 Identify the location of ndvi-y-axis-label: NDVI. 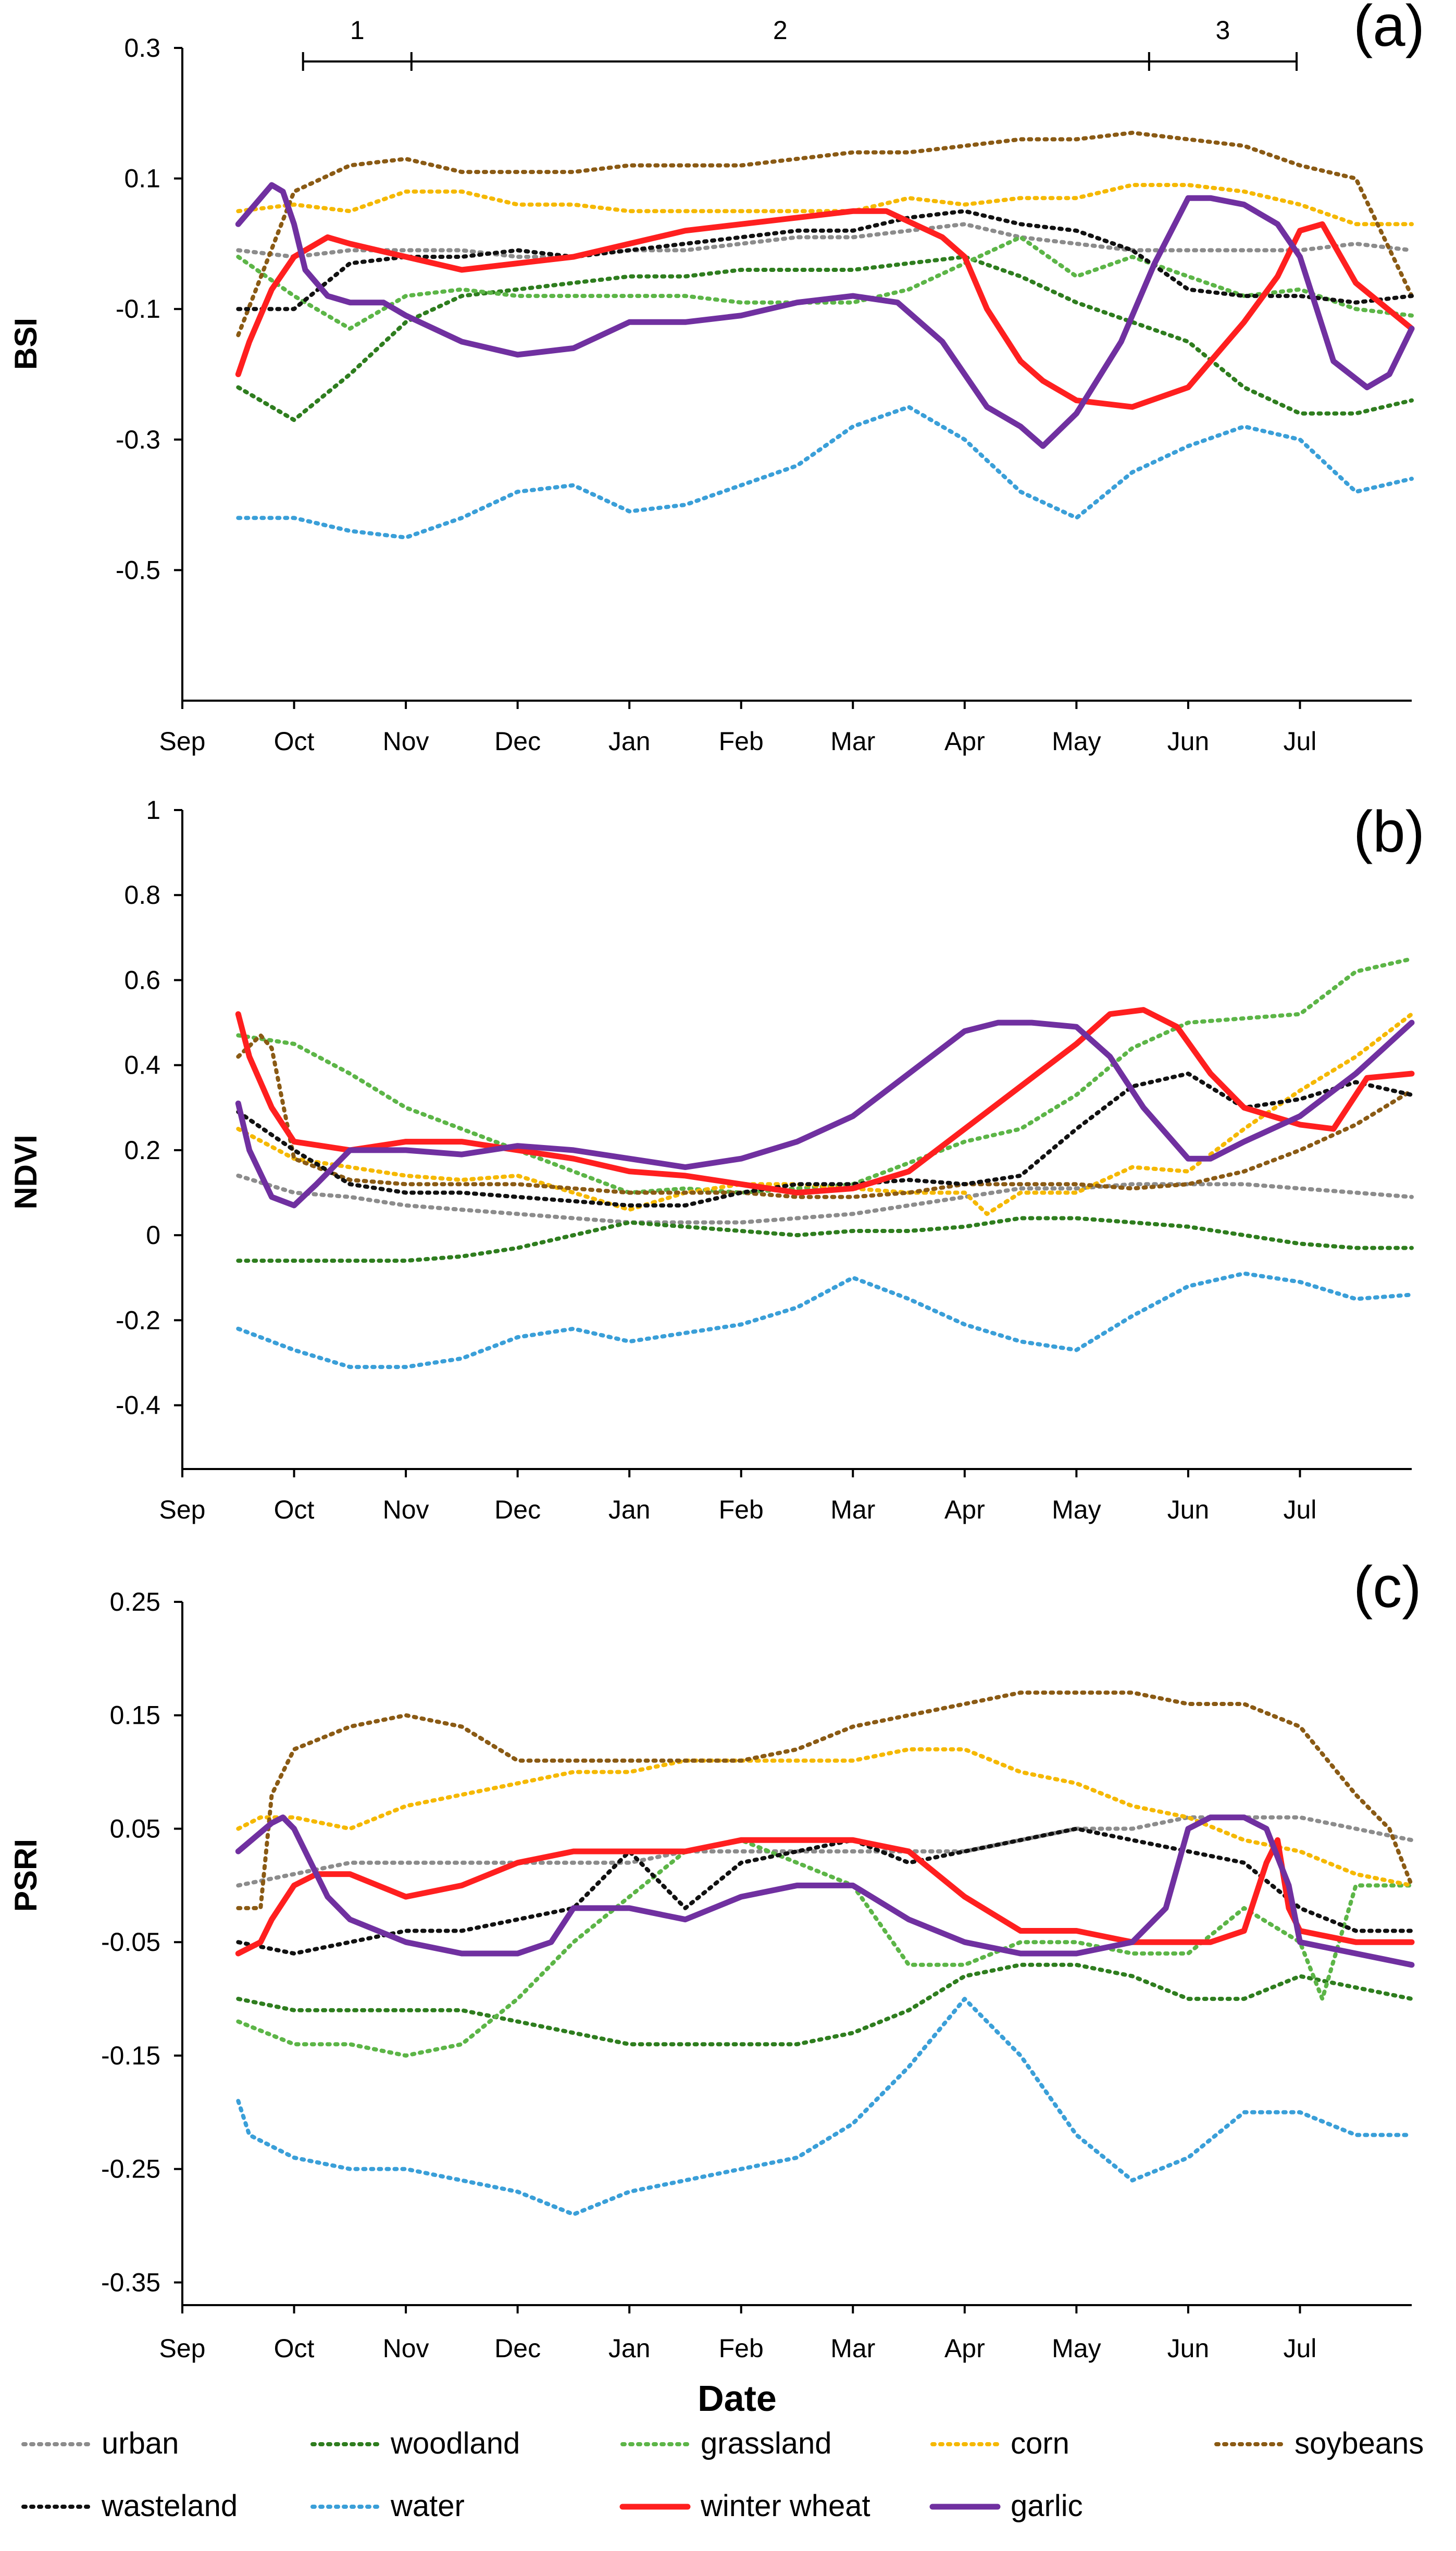
(25, 1172).